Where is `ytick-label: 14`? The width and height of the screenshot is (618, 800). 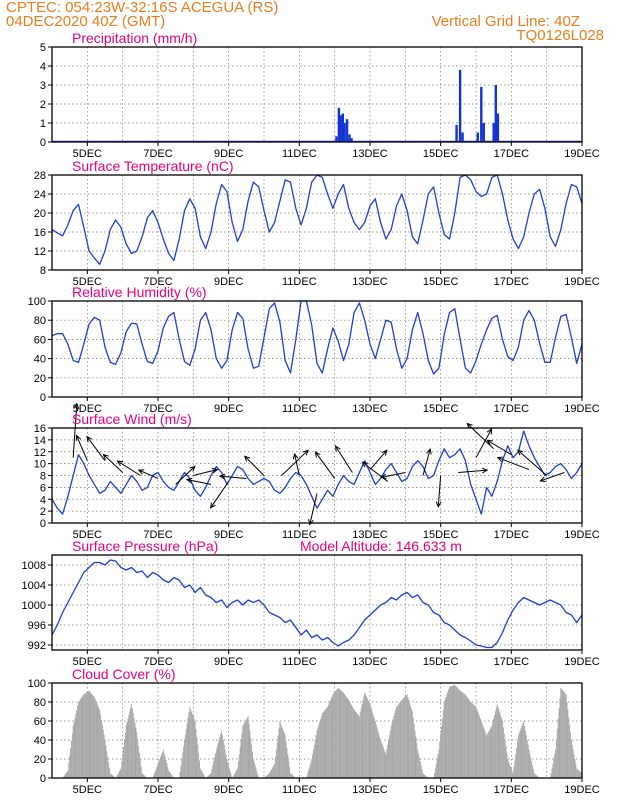
ytick-label: 14 is located at coordinates (40, 441).